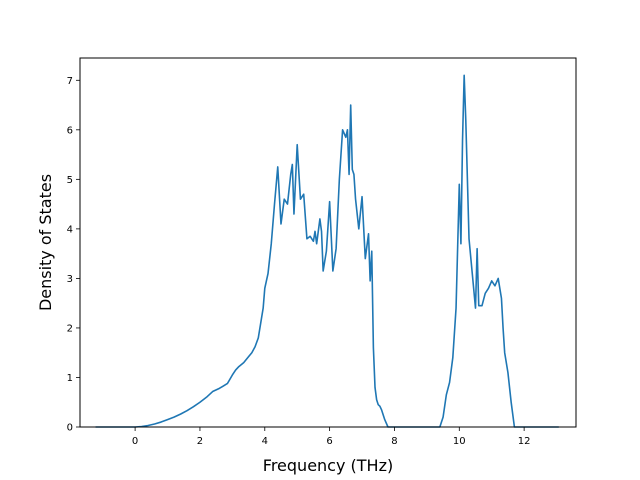  Describe the element at coordinates (70, 130) in the screenshot. I see `y-tick-label: 6` at that location.